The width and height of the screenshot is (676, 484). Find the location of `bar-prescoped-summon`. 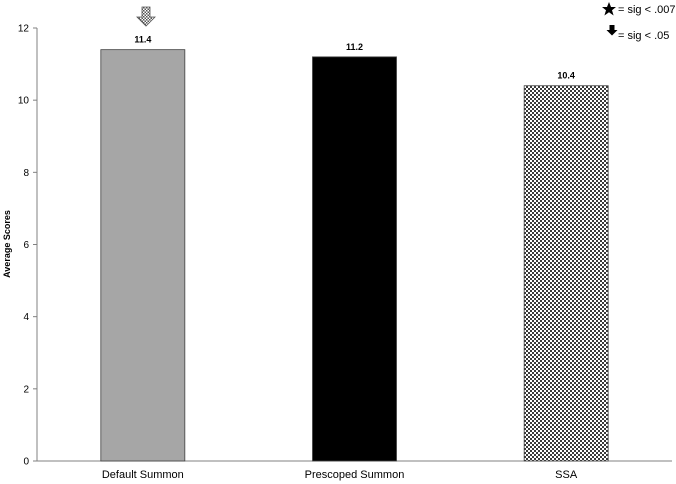

bar-prescoped-summon is located at coordinates (354, 259).